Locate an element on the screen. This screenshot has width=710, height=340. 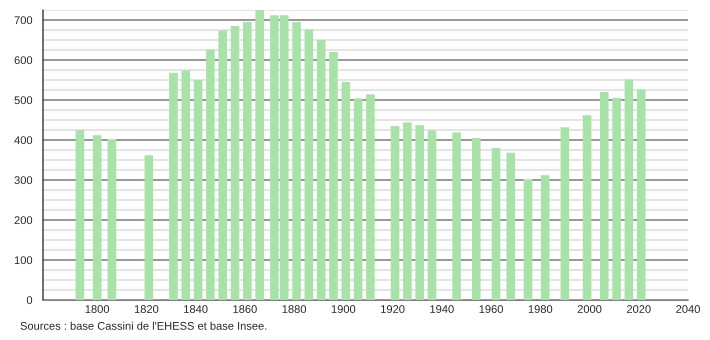
x-tick-label: 1860 is located at coordinates (245, 309).